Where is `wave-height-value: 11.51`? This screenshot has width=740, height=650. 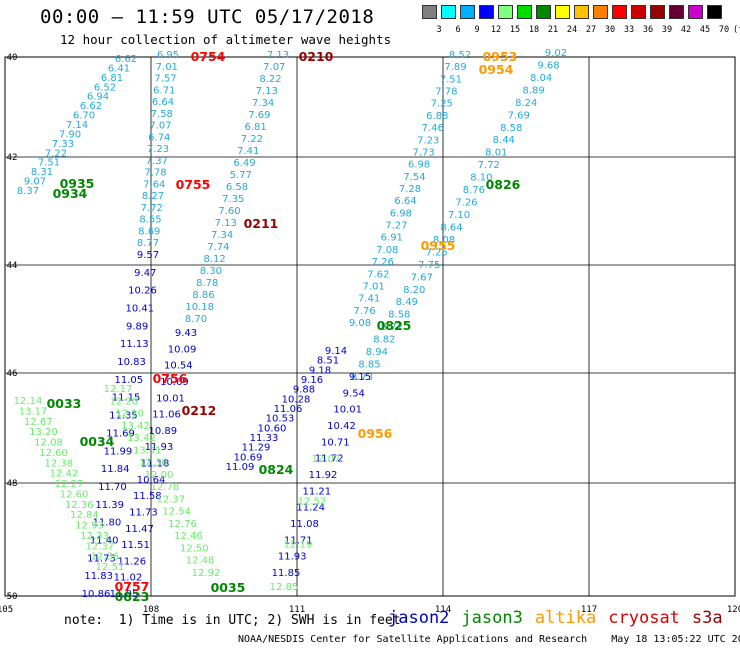
wave-height-value: 11.51 is located at coordinates (135, 545).